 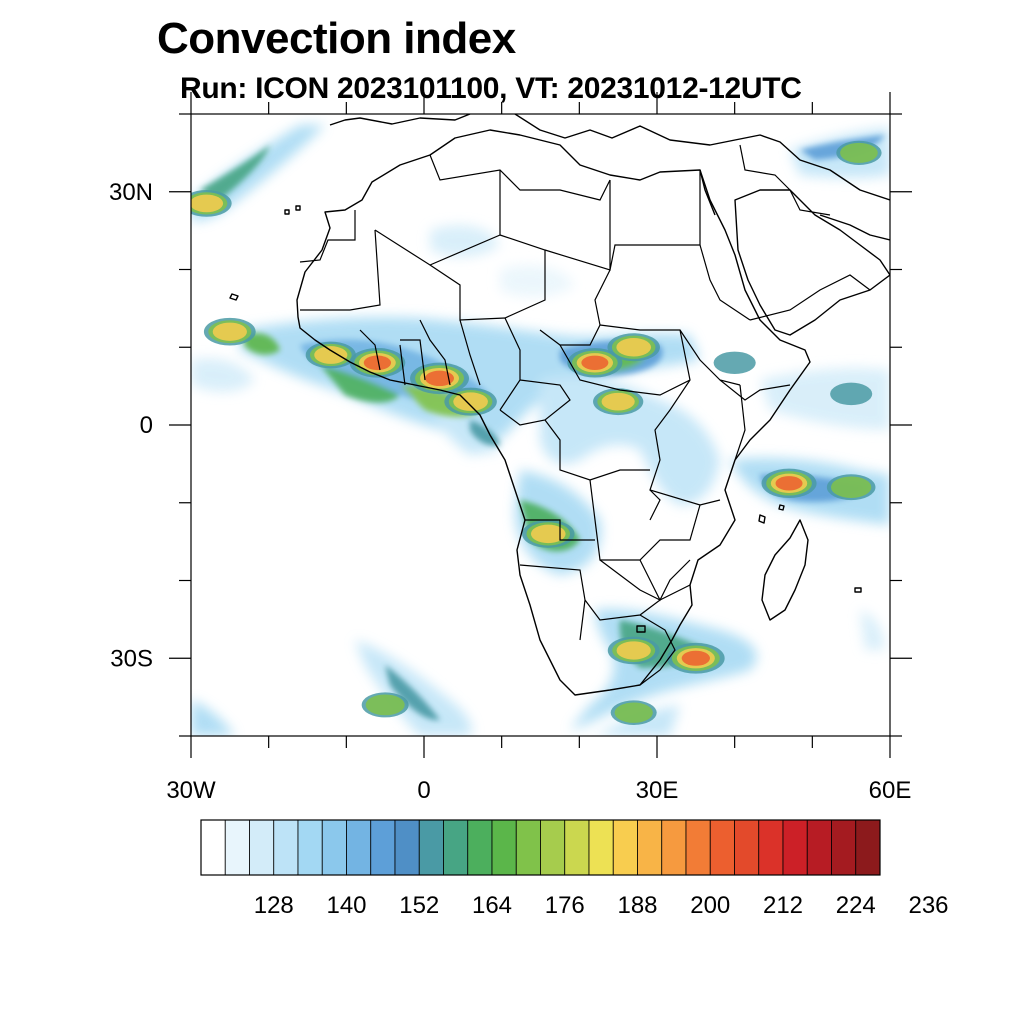 I want to click on colorbar-label: 128, so click(x=274, y=905).